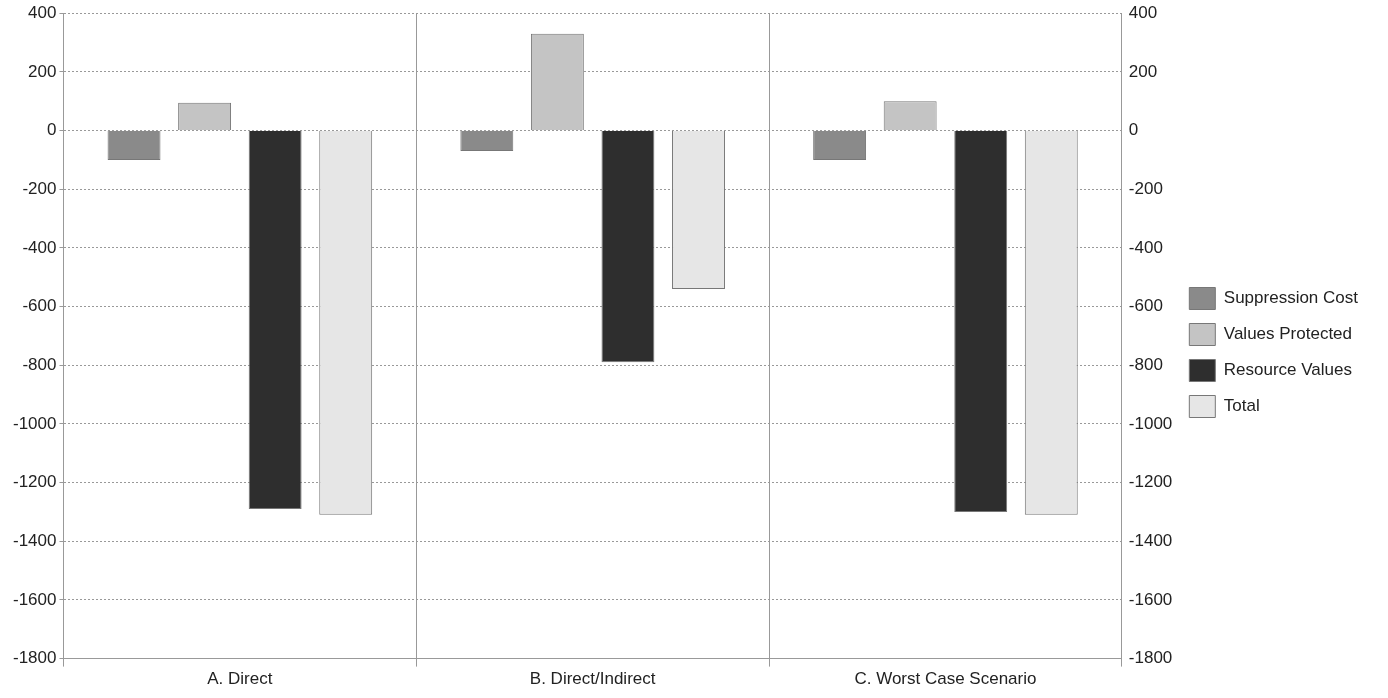 This screenshot has width=1388, height=698. Describe the element at coordinates (1150, 658) in the screenshot. I see `y2-tick-label: -1800` at that location.